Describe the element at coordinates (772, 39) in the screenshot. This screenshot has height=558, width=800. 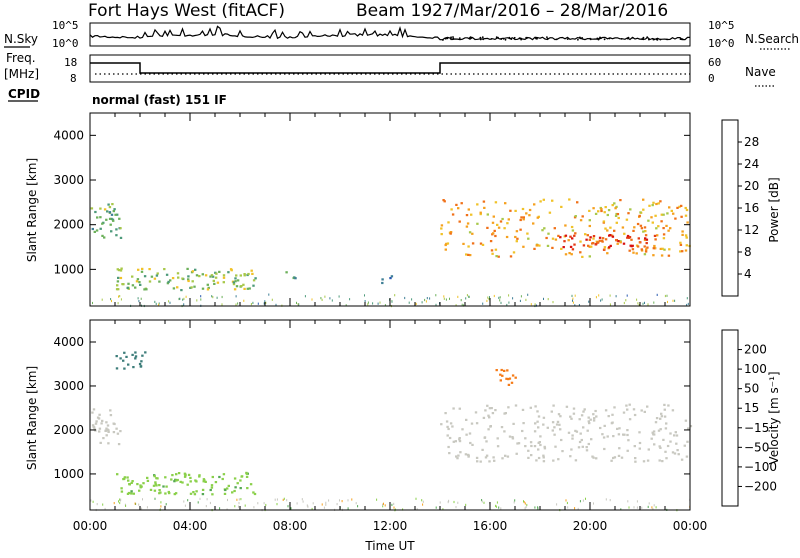
I see `noise-right-label: N.Search` at that location.